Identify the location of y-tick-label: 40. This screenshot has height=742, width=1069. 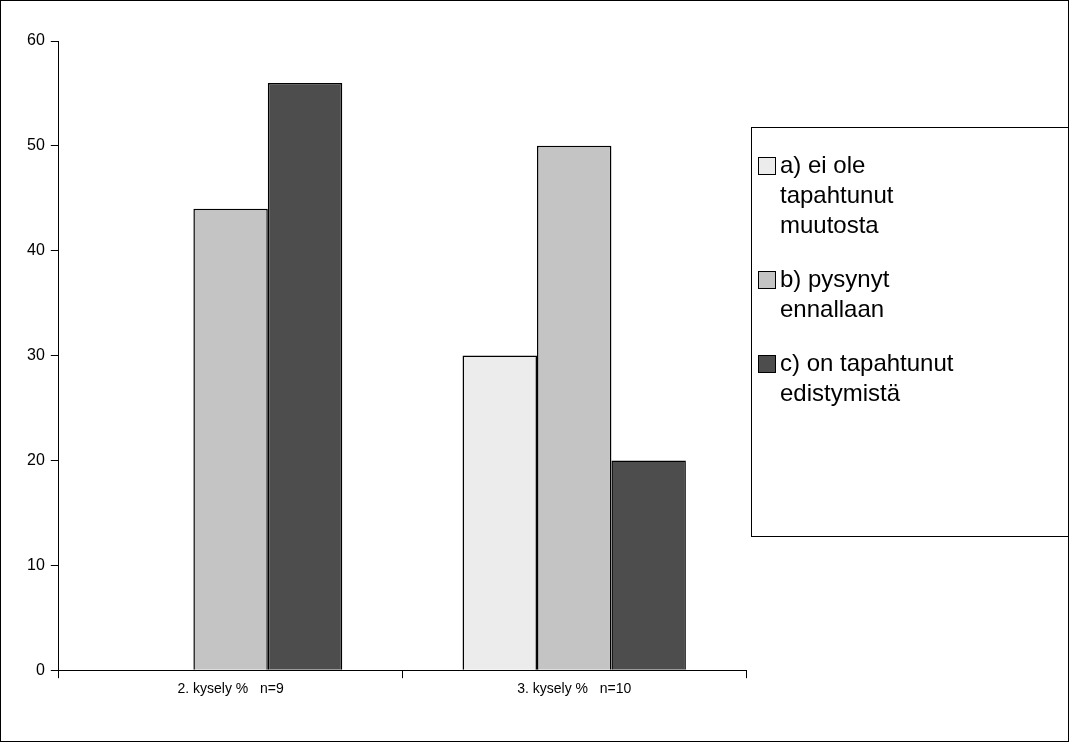
(36, 250).